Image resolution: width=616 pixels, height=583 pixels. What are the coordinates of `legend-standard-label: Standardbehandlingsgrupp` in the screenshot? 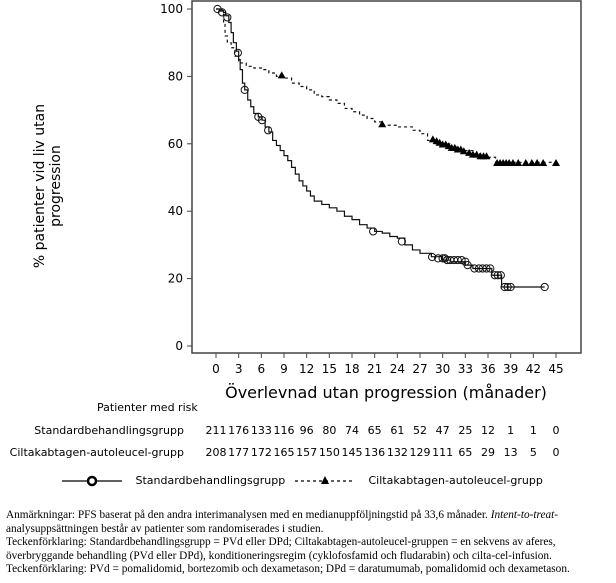 It's located at (210, 480).